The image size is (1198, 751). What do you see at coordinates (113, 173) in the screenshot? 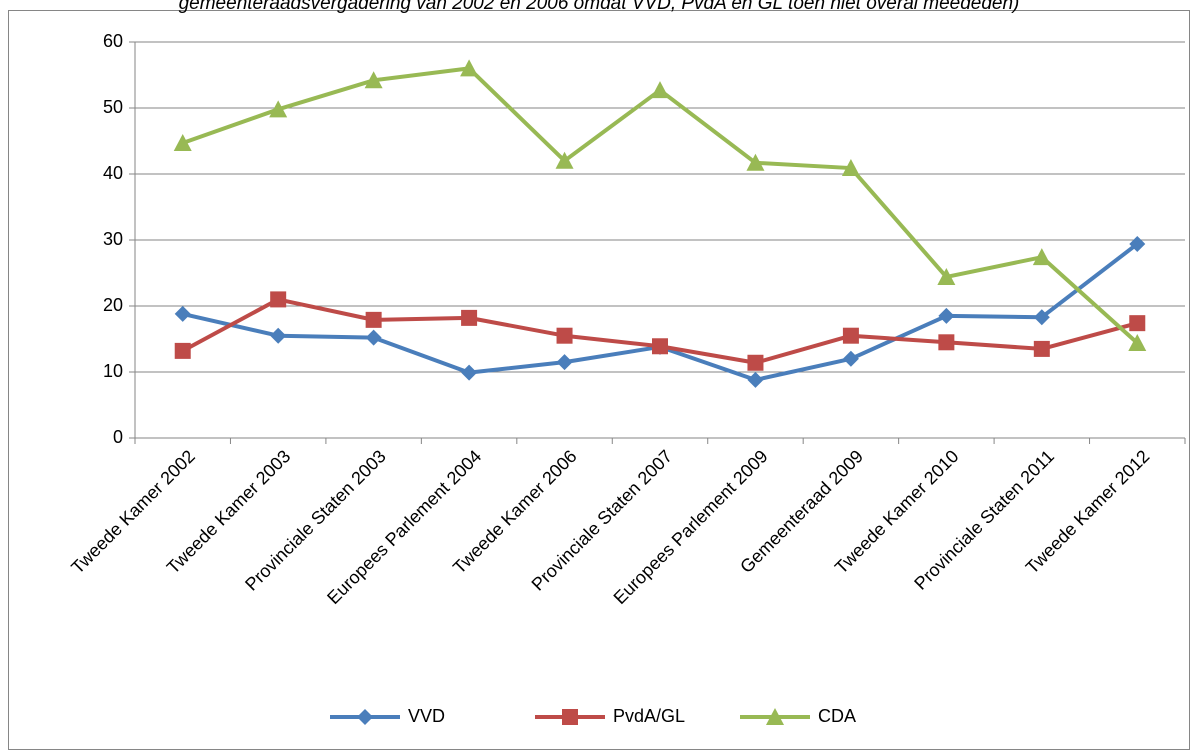
I see `y-tick-label: 40` at bounding box center [113, 173].